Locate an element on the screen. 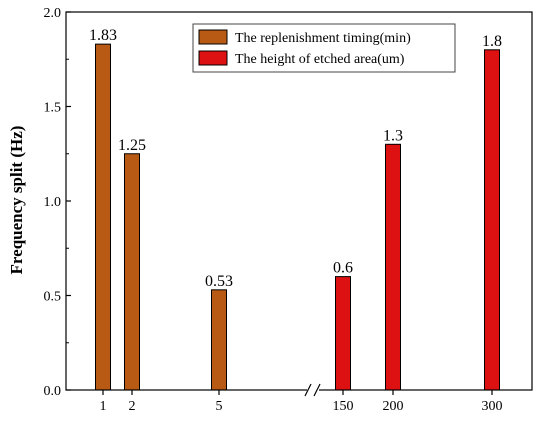 This screenshot has width=550, height=422. axis-break-gap is located at coordinates (313, 390).